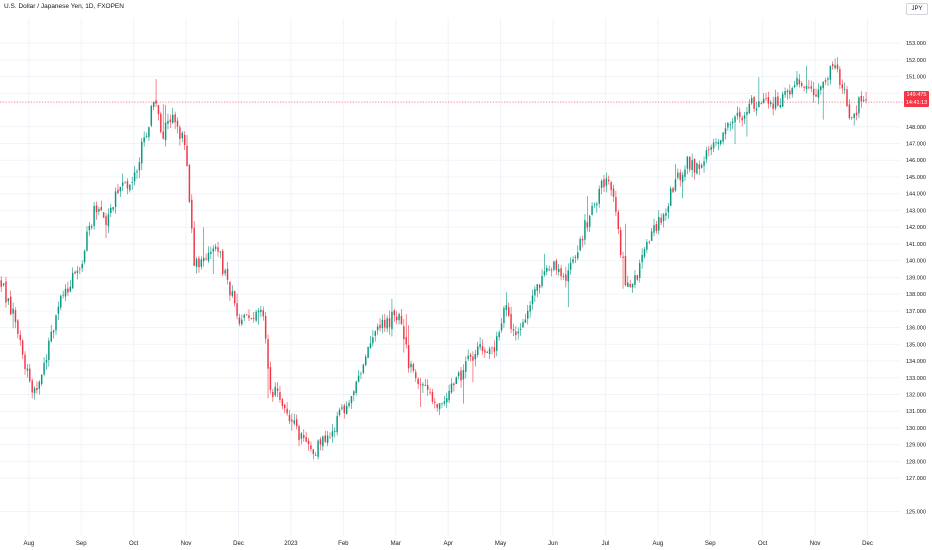 The image size is (932, 550). What do you see at coordinates (186, 544) in the screenshot?
I see `time-tick-label: Nov` at bounding box center [186, 544].